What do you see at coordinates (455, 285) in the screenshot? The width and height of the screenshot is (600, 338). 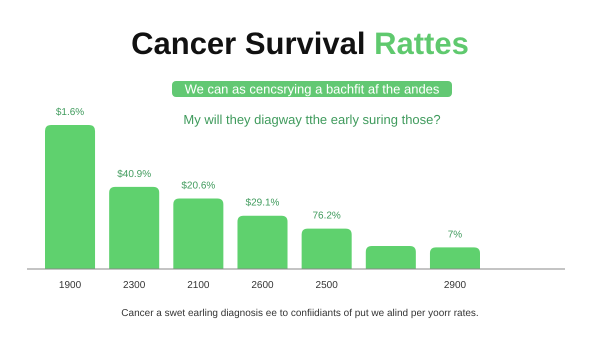 I see `x-tick-label: 2900` at bounding box center [455, 285].